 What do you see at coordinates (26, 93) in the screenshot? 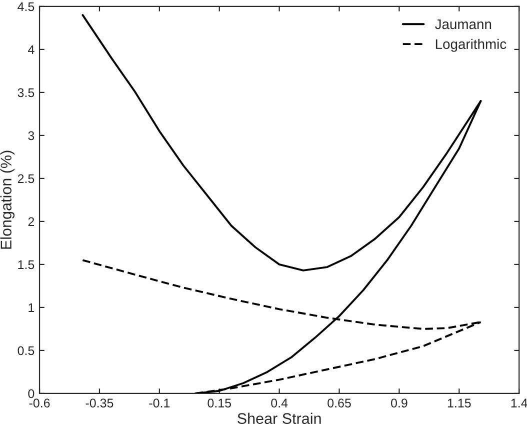
I see `y-tick-label: 3.5` at bounding box center [26, 93].